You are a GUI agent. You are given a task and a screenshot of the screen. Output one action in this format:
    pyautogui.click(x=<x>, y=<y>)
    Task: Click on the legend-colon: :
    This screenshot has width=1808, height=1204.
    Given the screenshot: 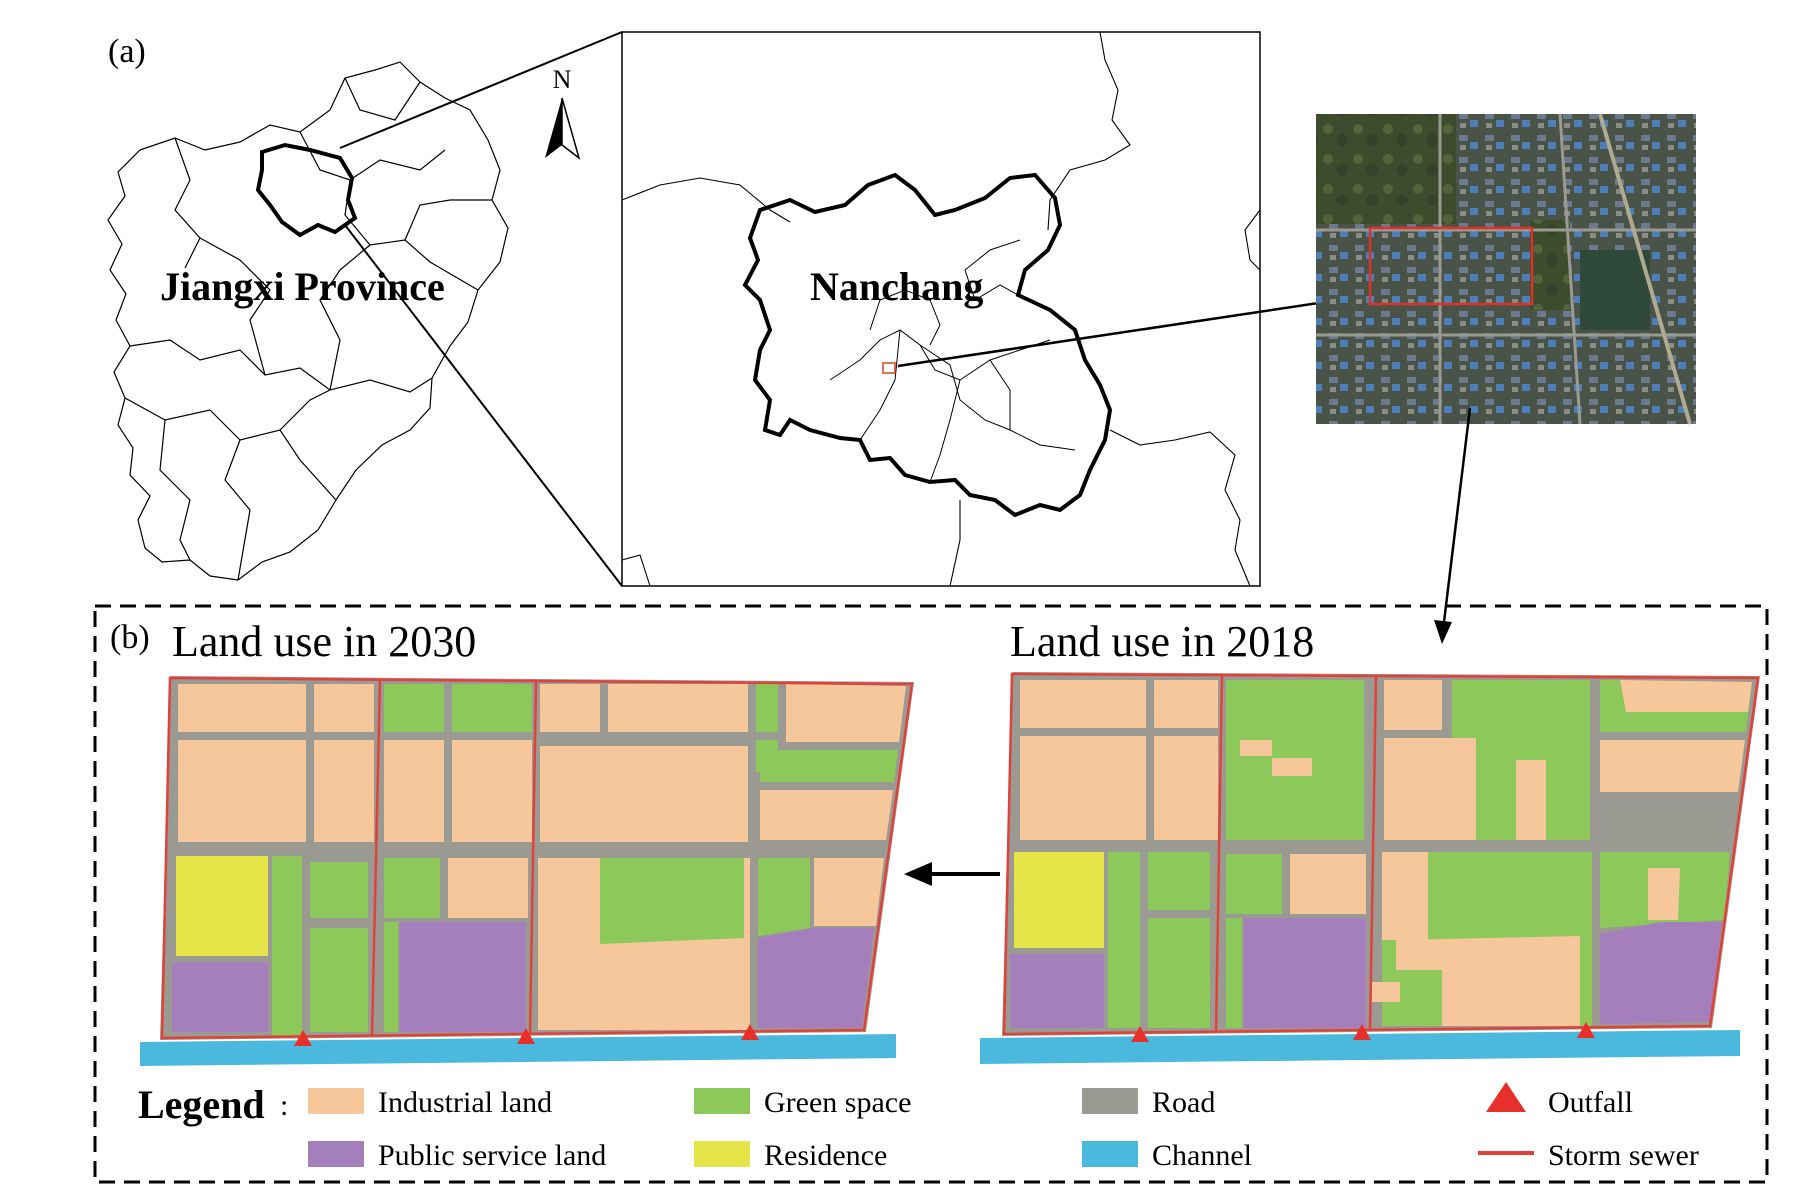 What is the action you would take?
    pyautogui.click(x=284, y=1105)
    